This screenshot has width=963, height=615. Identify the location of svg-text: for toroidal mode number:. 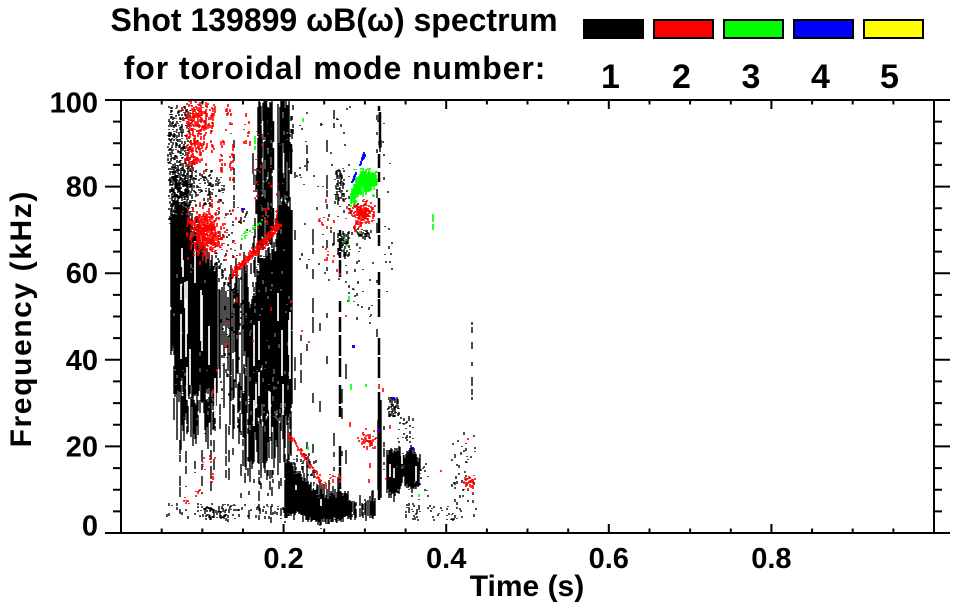
(335, 68).